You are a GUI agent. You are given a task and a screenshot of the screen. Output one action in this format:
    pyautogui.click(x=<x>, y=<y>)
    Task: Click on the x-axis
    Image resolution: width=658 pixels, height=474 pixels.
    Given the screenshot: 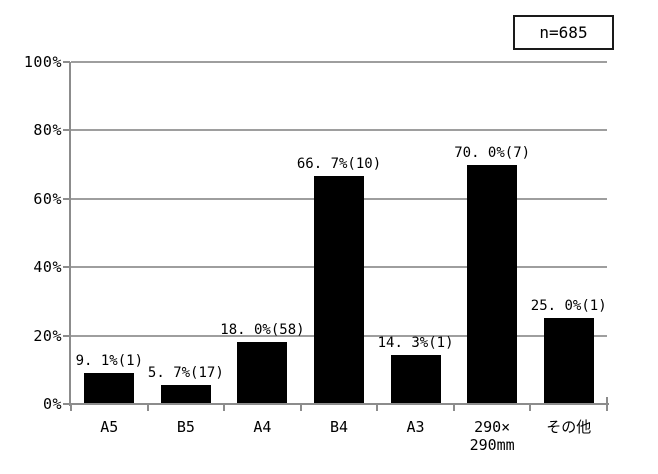 What is the action you would take?
    pyautogui.click(x=336, y=404)
    